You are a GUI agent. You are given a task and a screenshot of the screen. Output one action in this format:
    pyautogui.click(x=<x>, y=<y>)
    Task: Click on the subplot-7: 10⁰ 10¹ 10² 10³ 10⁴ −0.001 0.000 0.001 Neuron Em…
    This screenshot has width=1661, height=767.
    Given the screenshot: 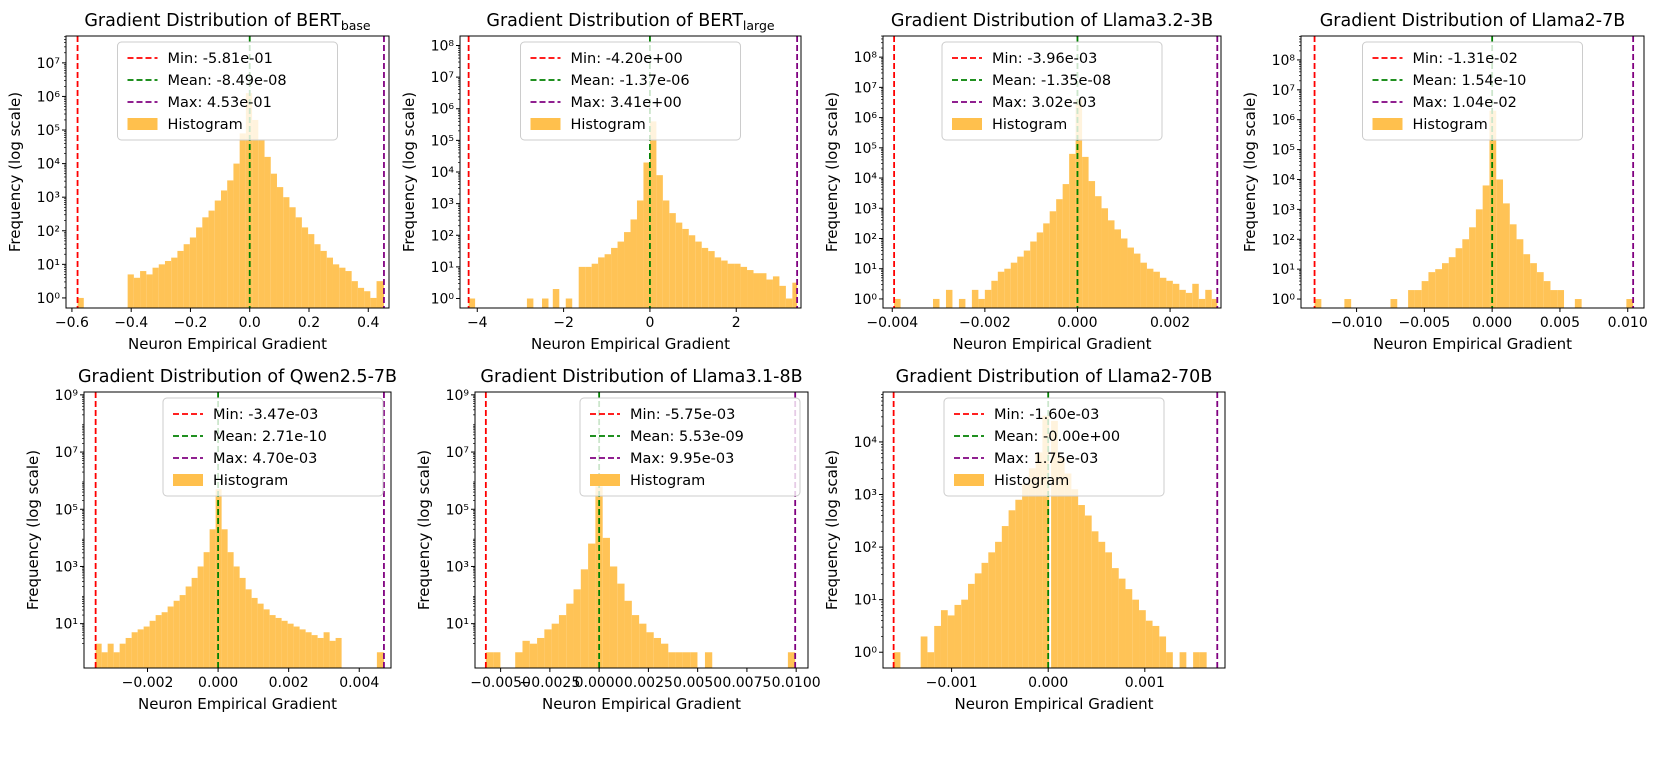 What is the action you would take?
    pyautogui.click(x=1024, y=540)
    